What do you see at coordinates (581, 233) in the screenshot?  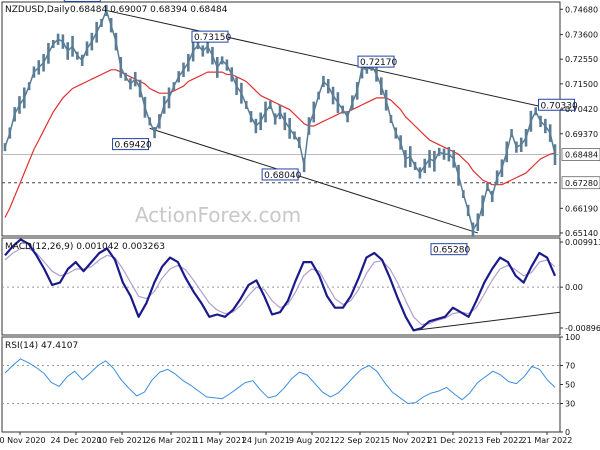 I see `price-tick-label: 0.65140` at bounding box center [581, 233].